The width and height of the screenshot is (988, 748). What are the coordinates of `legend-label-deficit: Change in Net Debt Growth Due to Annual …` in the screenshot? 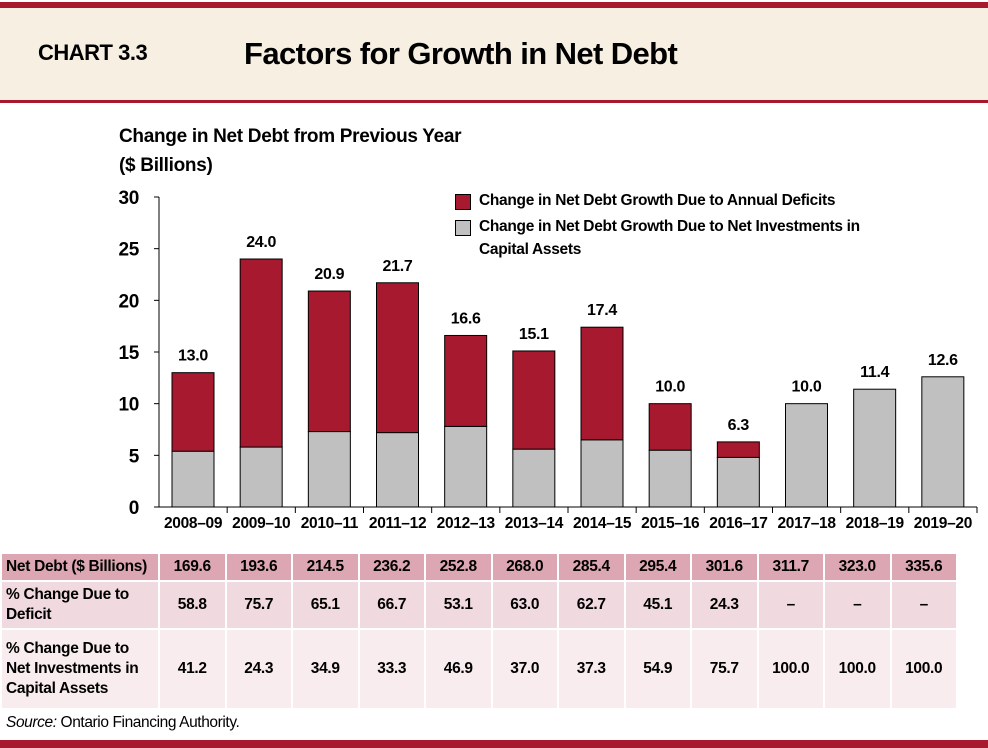 It's located at (657, 200).